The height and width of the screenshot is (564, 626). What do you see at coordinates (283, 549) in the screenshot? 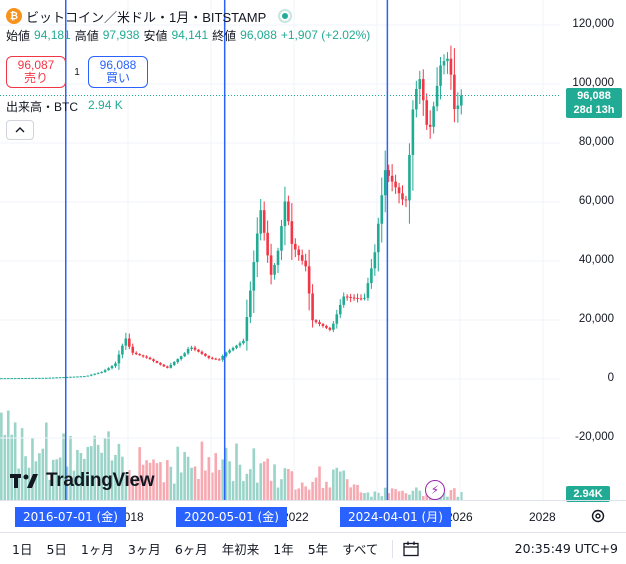
I see `range-1y-button: 1年` at bounding box center [283, 549].